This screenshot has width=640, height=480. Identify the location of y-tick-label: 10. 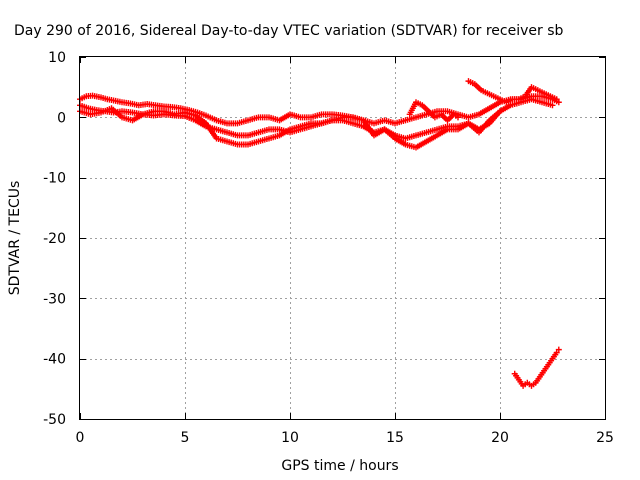
(57, 58).